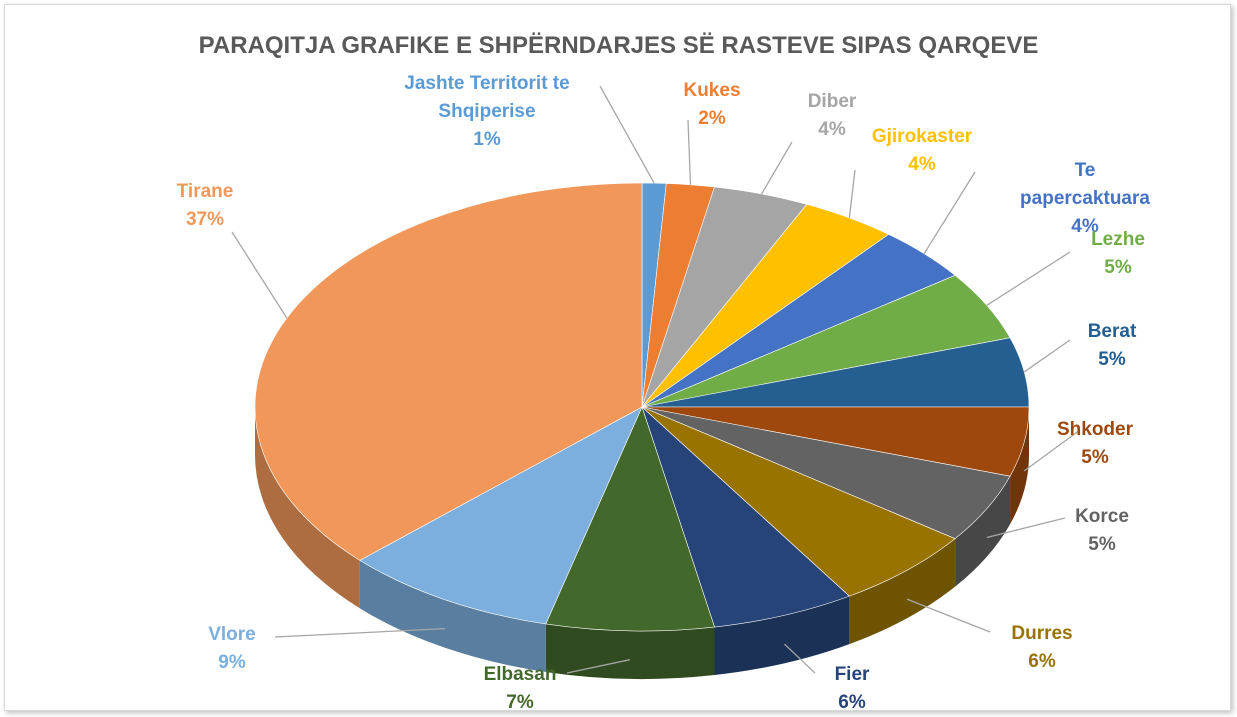 The width and height of the screenshot is (1237, 717). Describe the element at coordinates (922, 151) in the screenshot. I see `data-label: Gjirokaster 4%` at that location.